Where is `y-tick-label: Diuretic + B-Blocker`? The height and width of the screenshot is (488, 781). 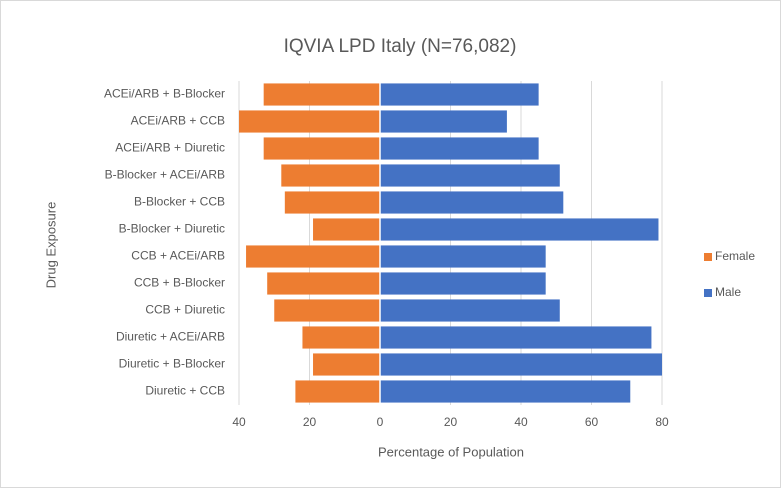
y-tick-label: Diuretic + B-Blocker is located at coordinates (172, 364).